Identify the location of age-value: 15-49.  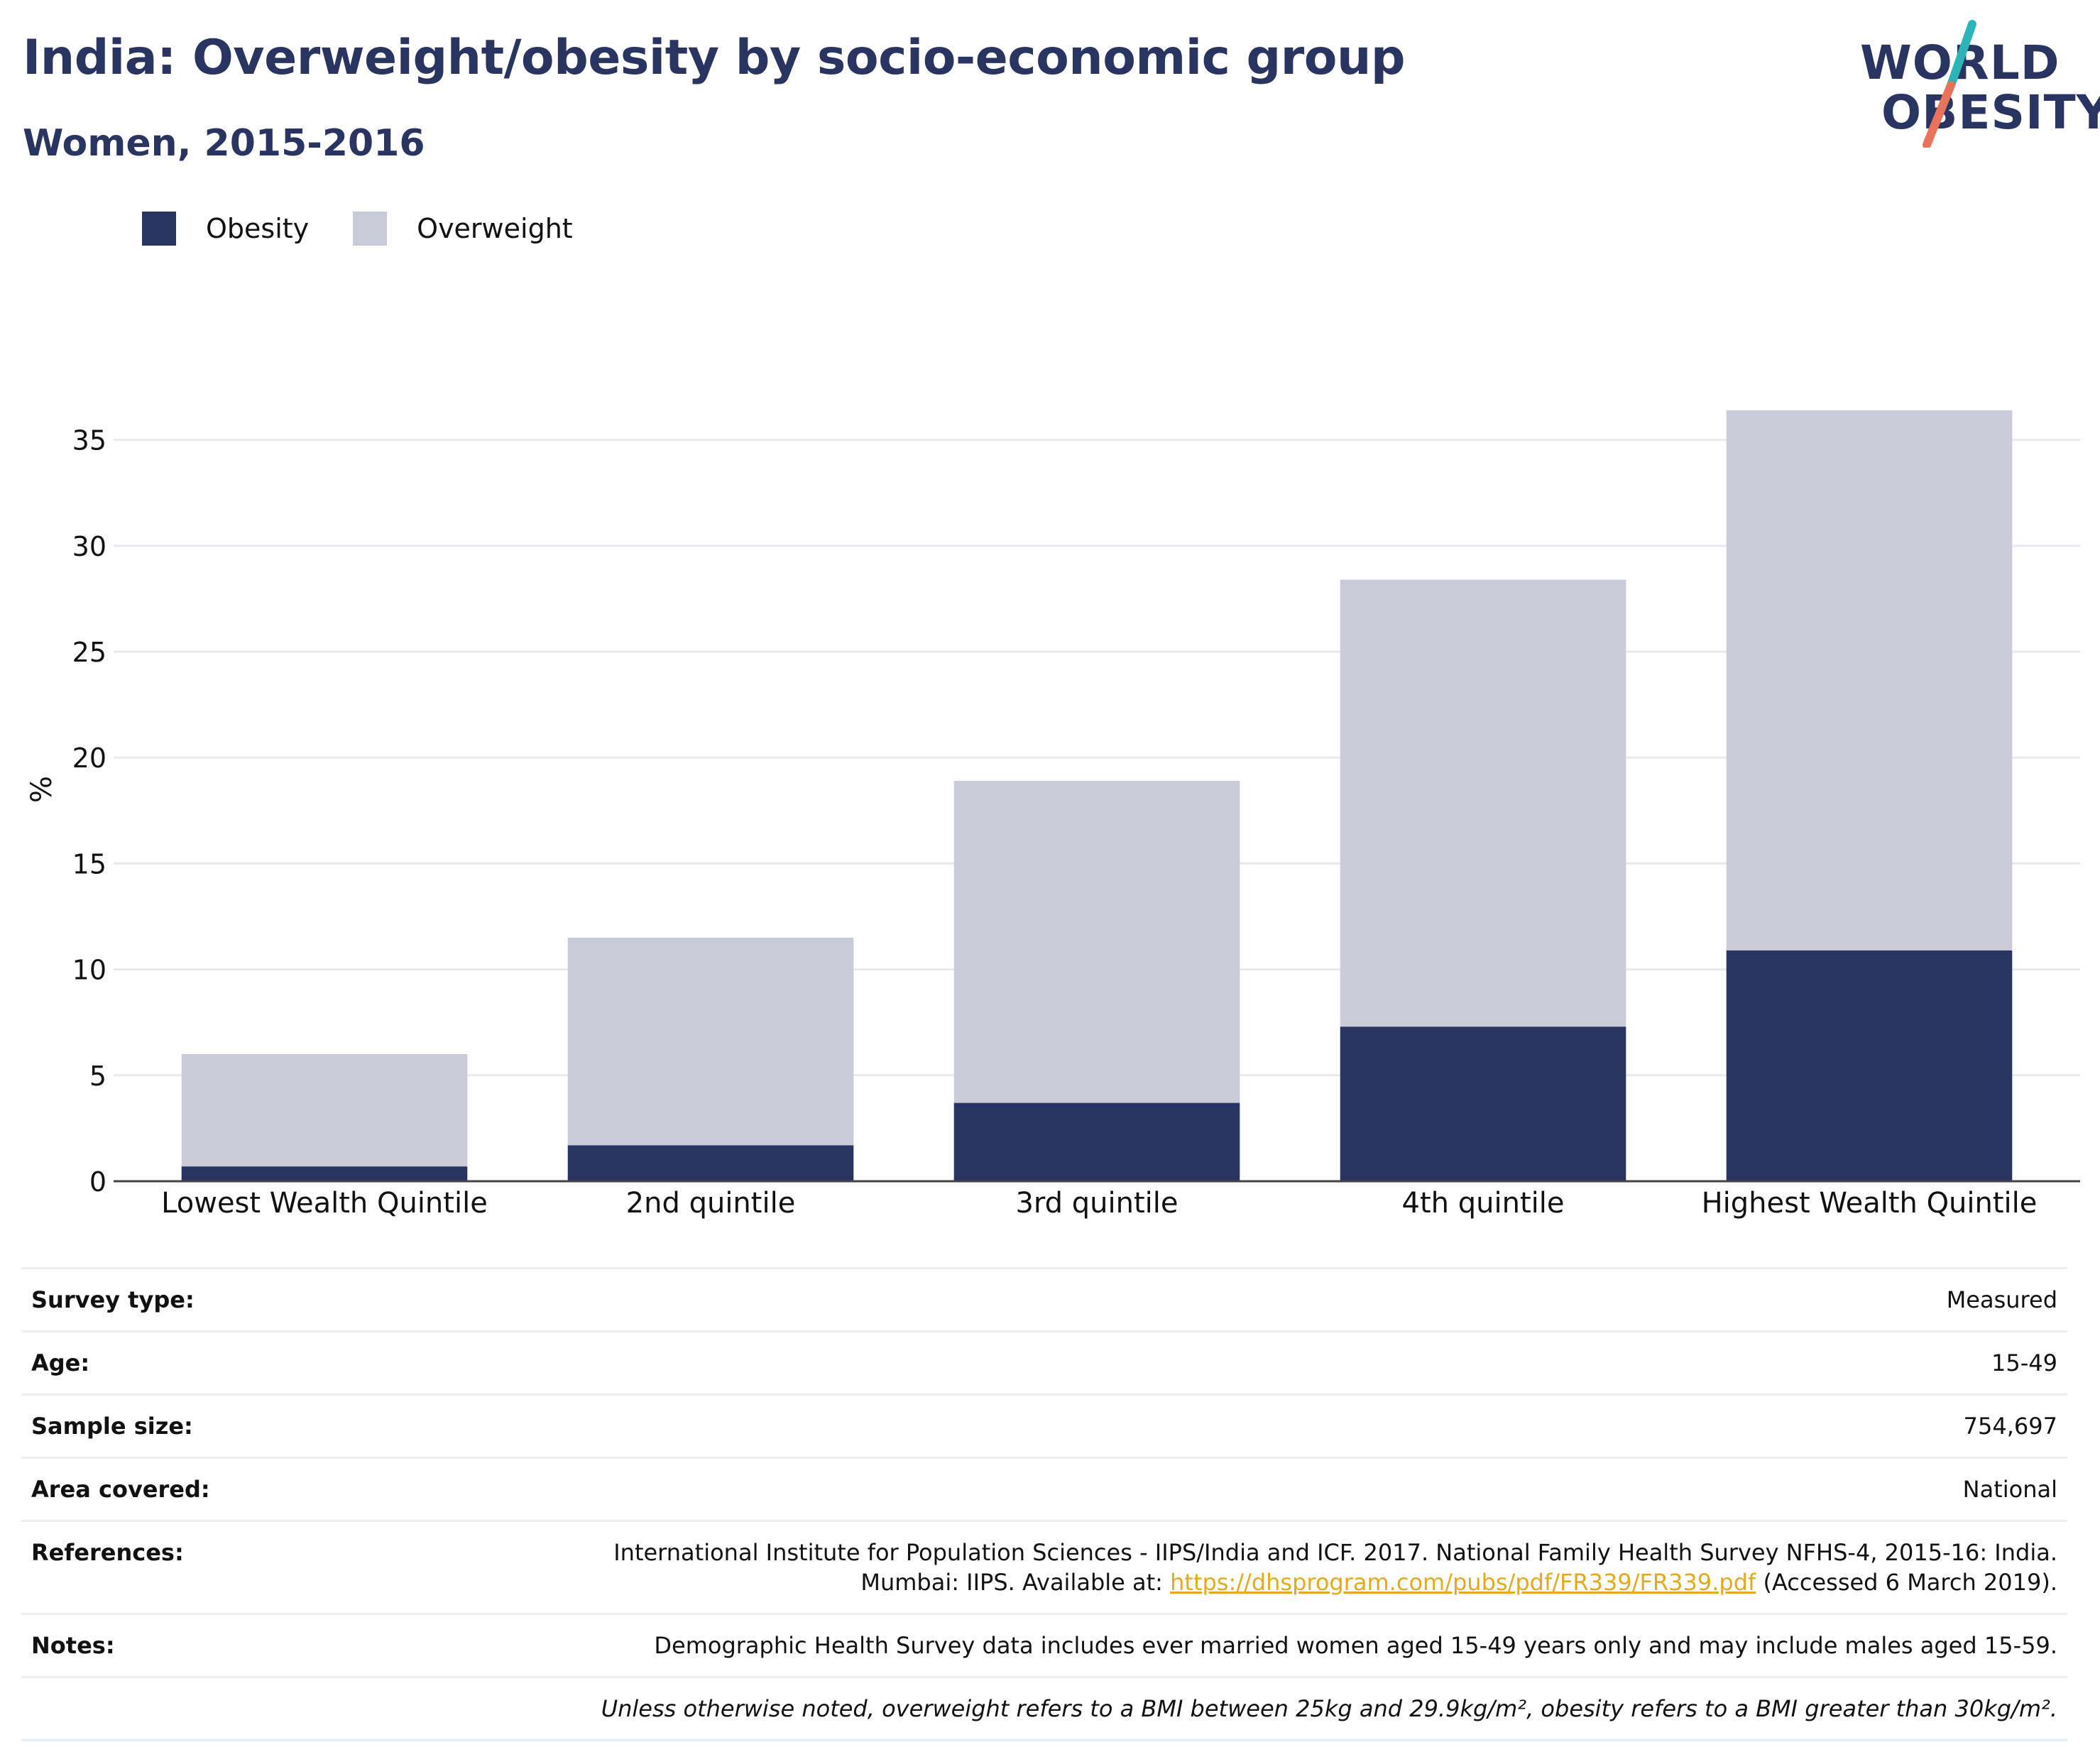
(2024, 1362).